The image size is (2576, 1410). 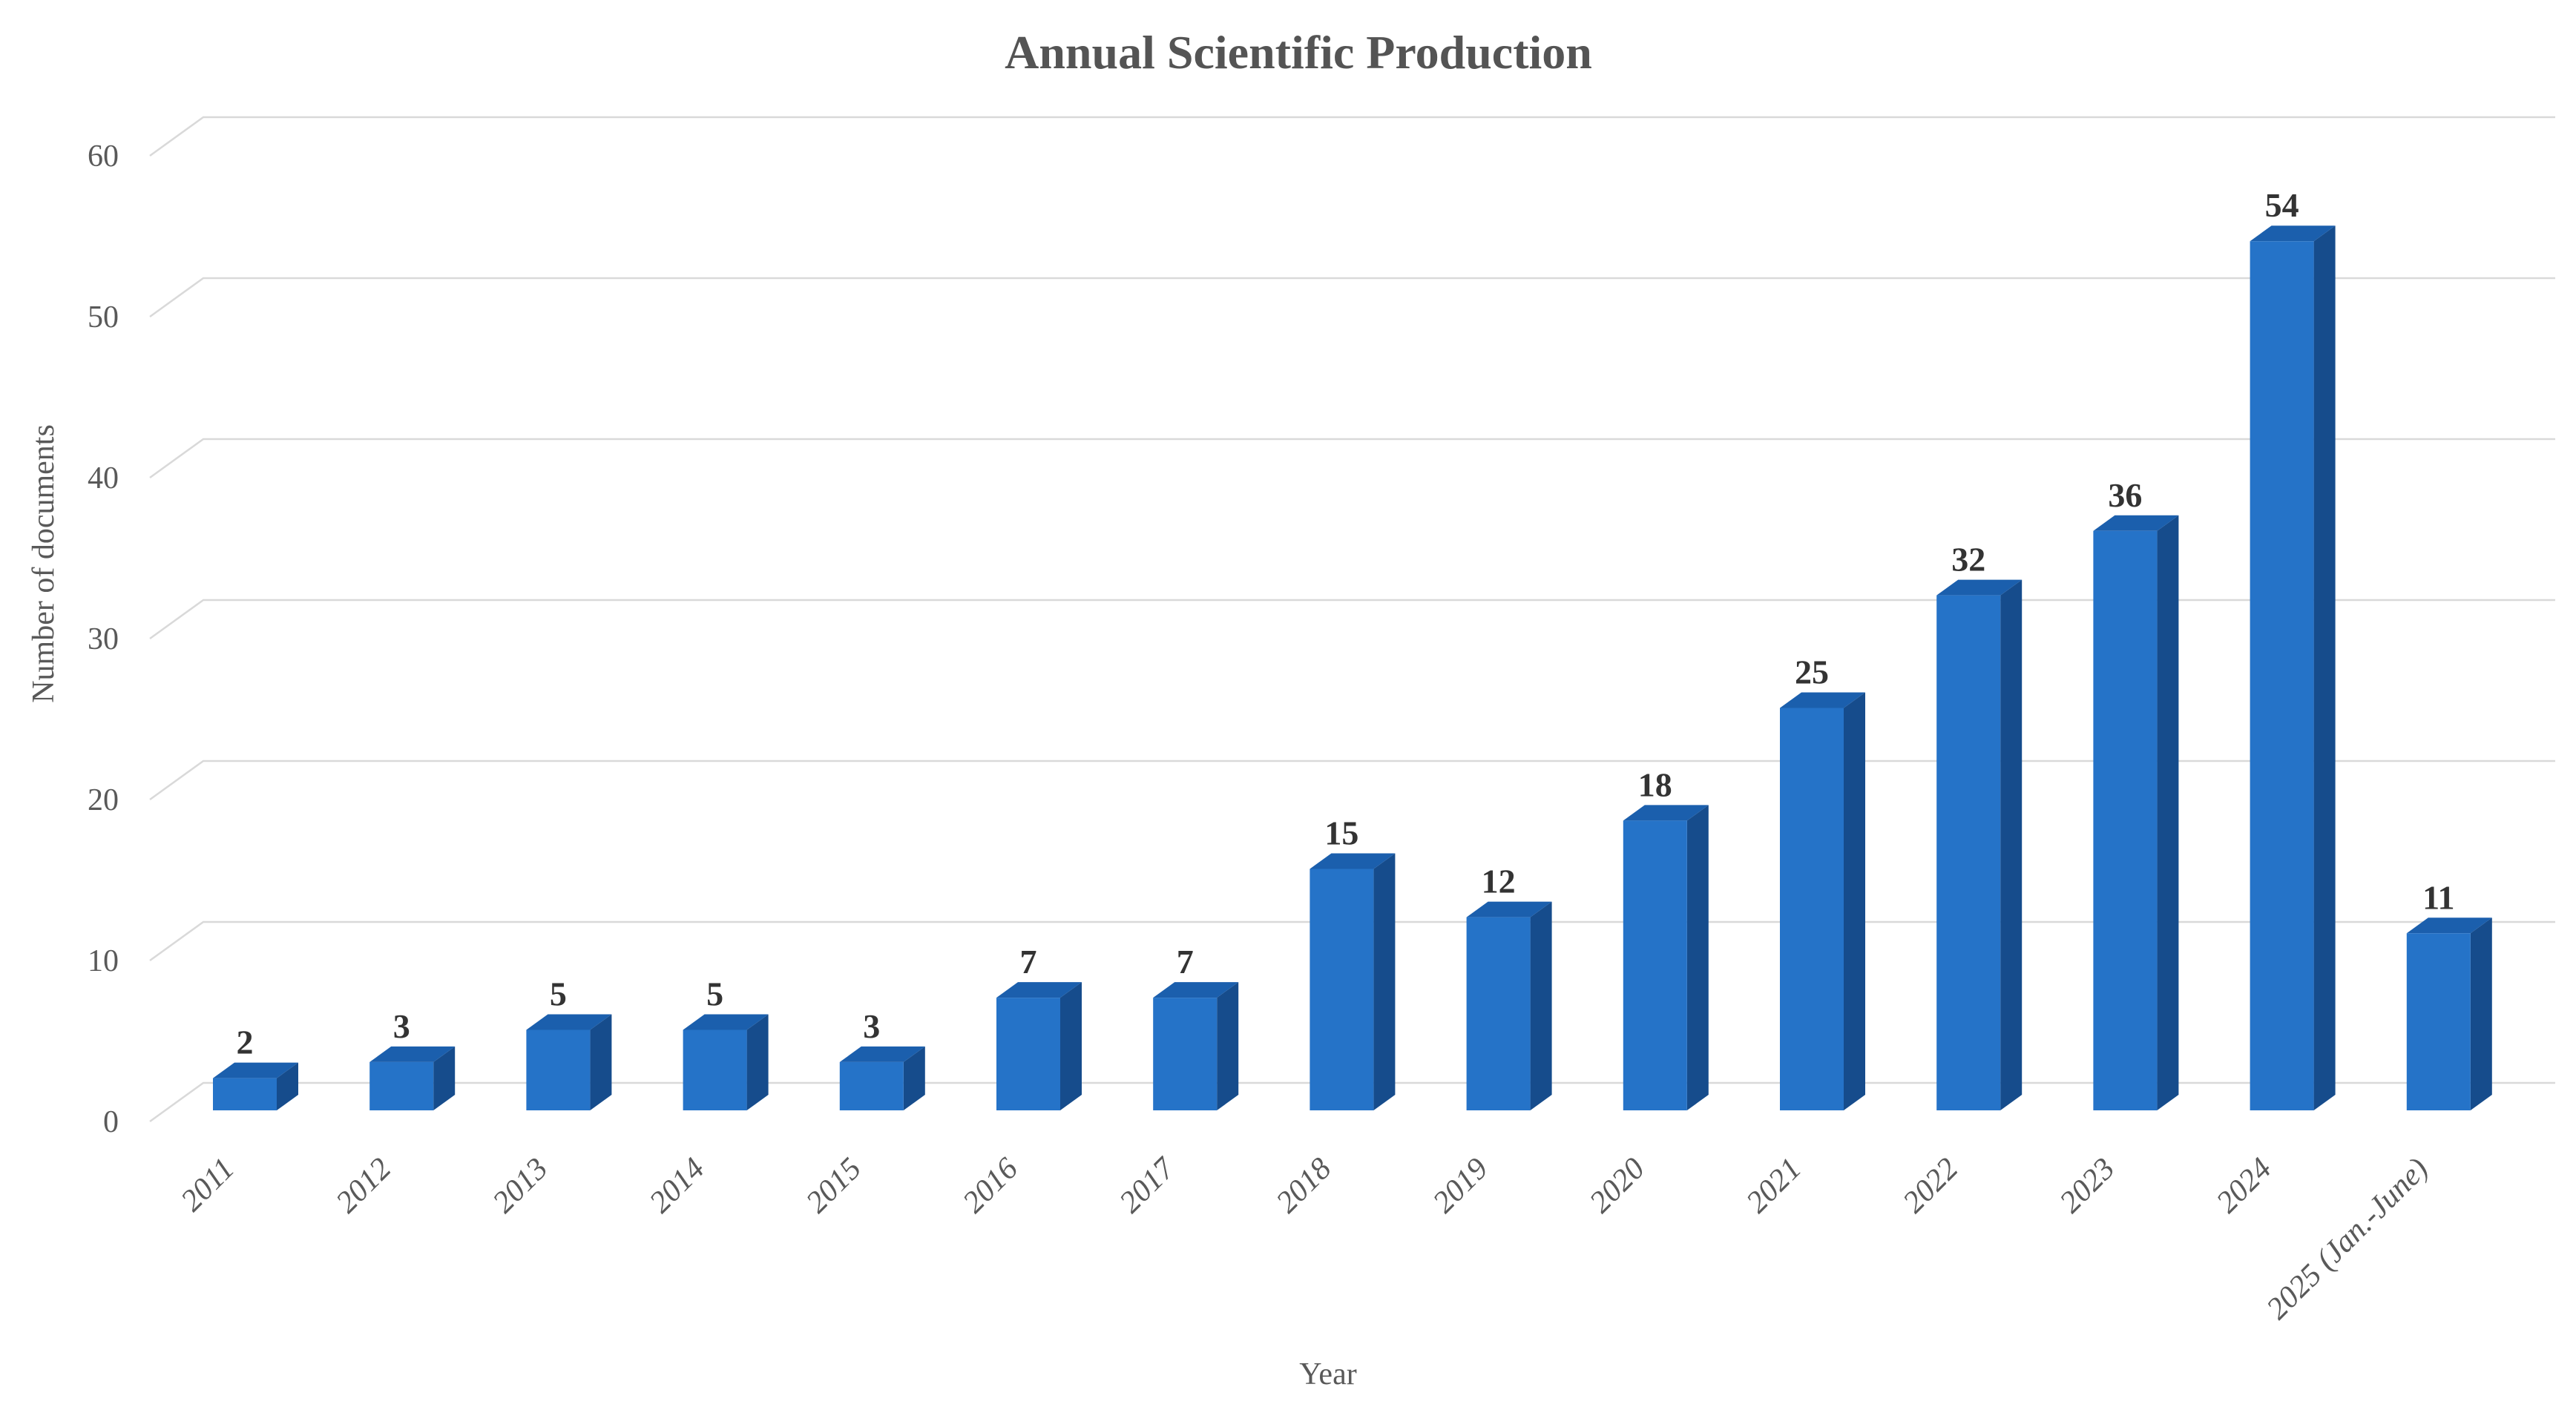 What do you see at coordinates (1499, 881) in the screenshot?
I see `data-label-2019: 12` at bounding box center [1499, 881].